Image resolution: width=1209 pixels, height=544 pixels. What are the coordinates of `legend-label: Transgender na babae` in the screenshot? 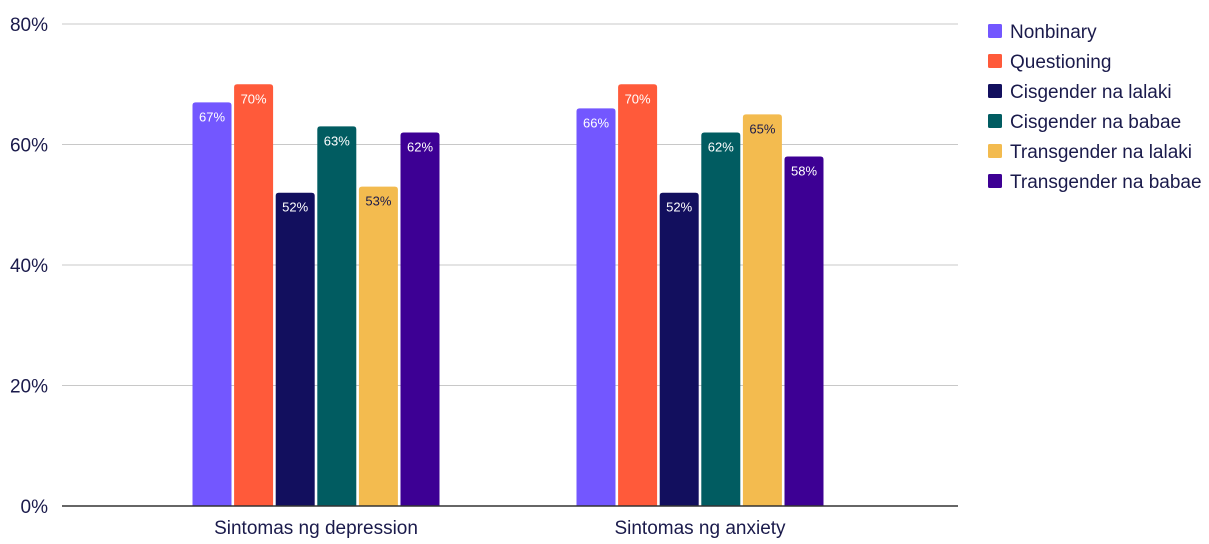 It's located at (1106, 182).